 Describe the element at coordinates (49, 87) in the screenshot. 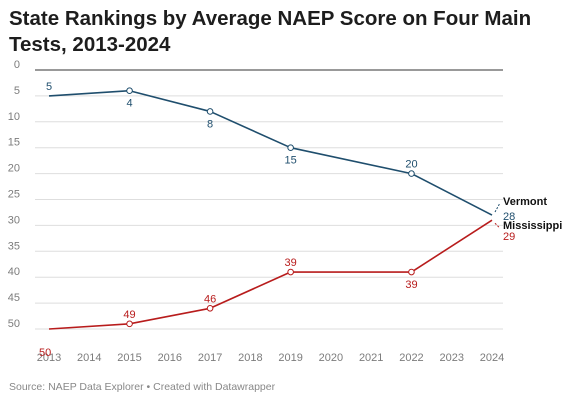

I see `data-label: 5` at that location.